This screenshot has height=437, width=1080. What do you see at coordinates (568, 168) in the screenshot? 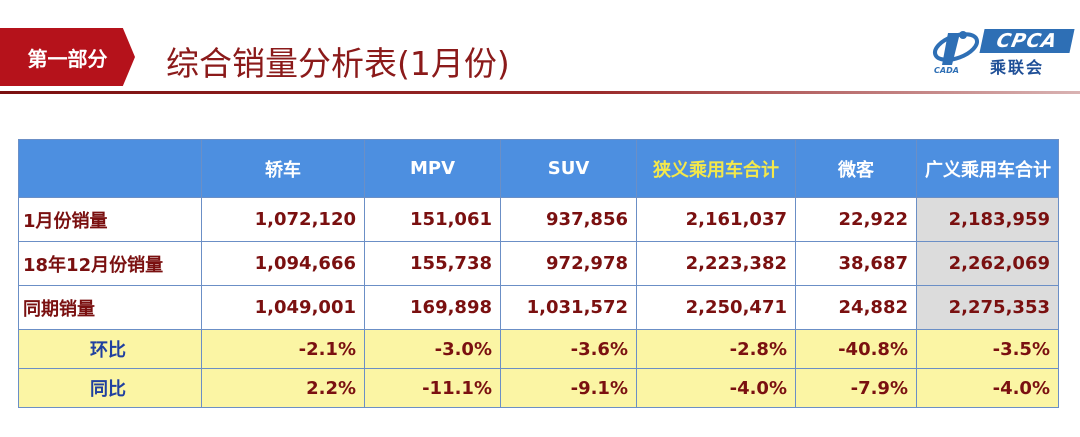
I see `column-header-suv: SUV` at bounding box center [568, 168].